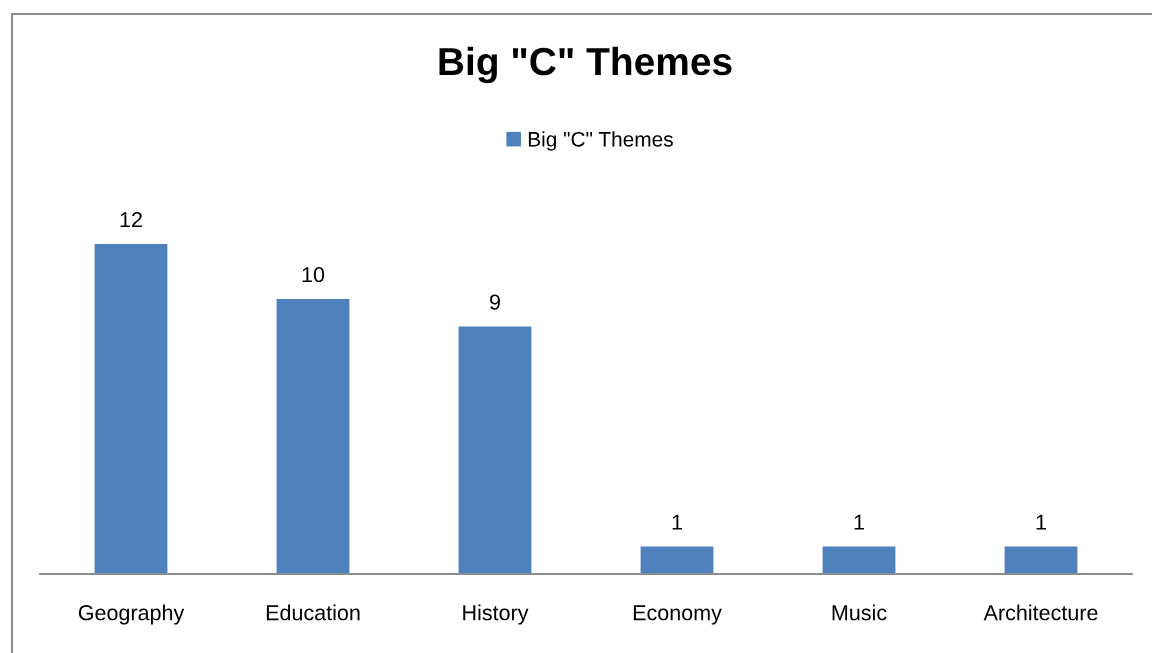 This screenshot has height=653, width=1152. Describe the element at coordinates (313, 612) in the screenshot. I see `x-tick-label: Education` at that location.